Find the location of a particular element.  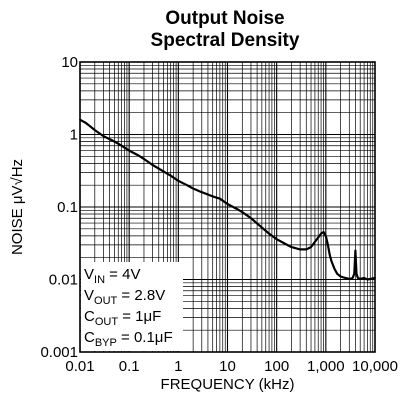

conditions-background is located at coordinates (132, 306).